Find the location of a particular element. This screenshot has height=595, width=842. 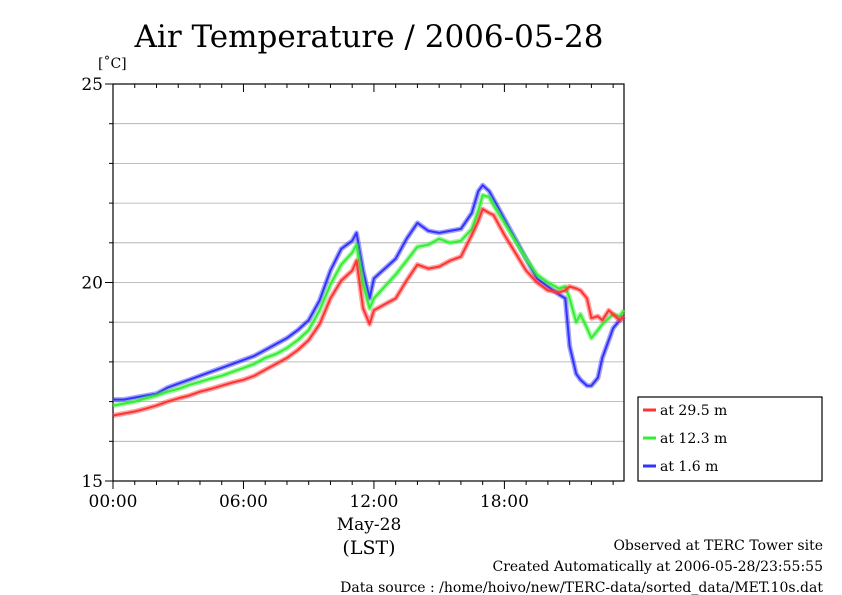

chart-title: Air Temperature / 2006-05-28 is located at coordinates (369, 37).